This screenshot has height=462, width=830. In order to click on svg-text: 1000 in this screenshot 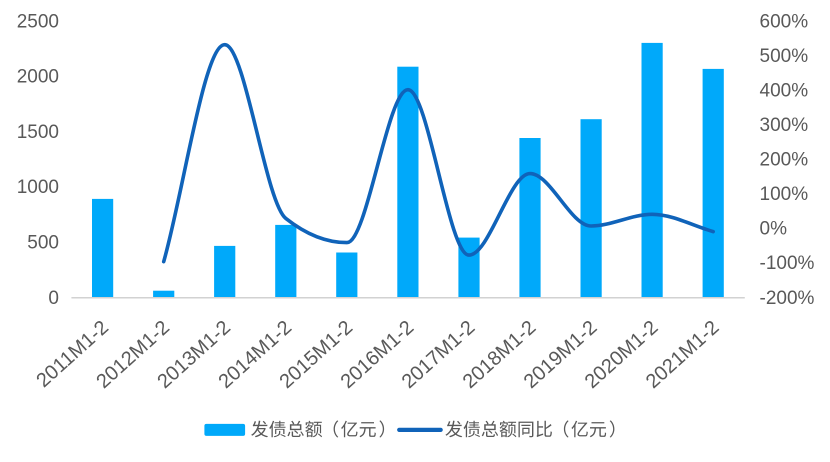, I will do `click(38, 187)`.